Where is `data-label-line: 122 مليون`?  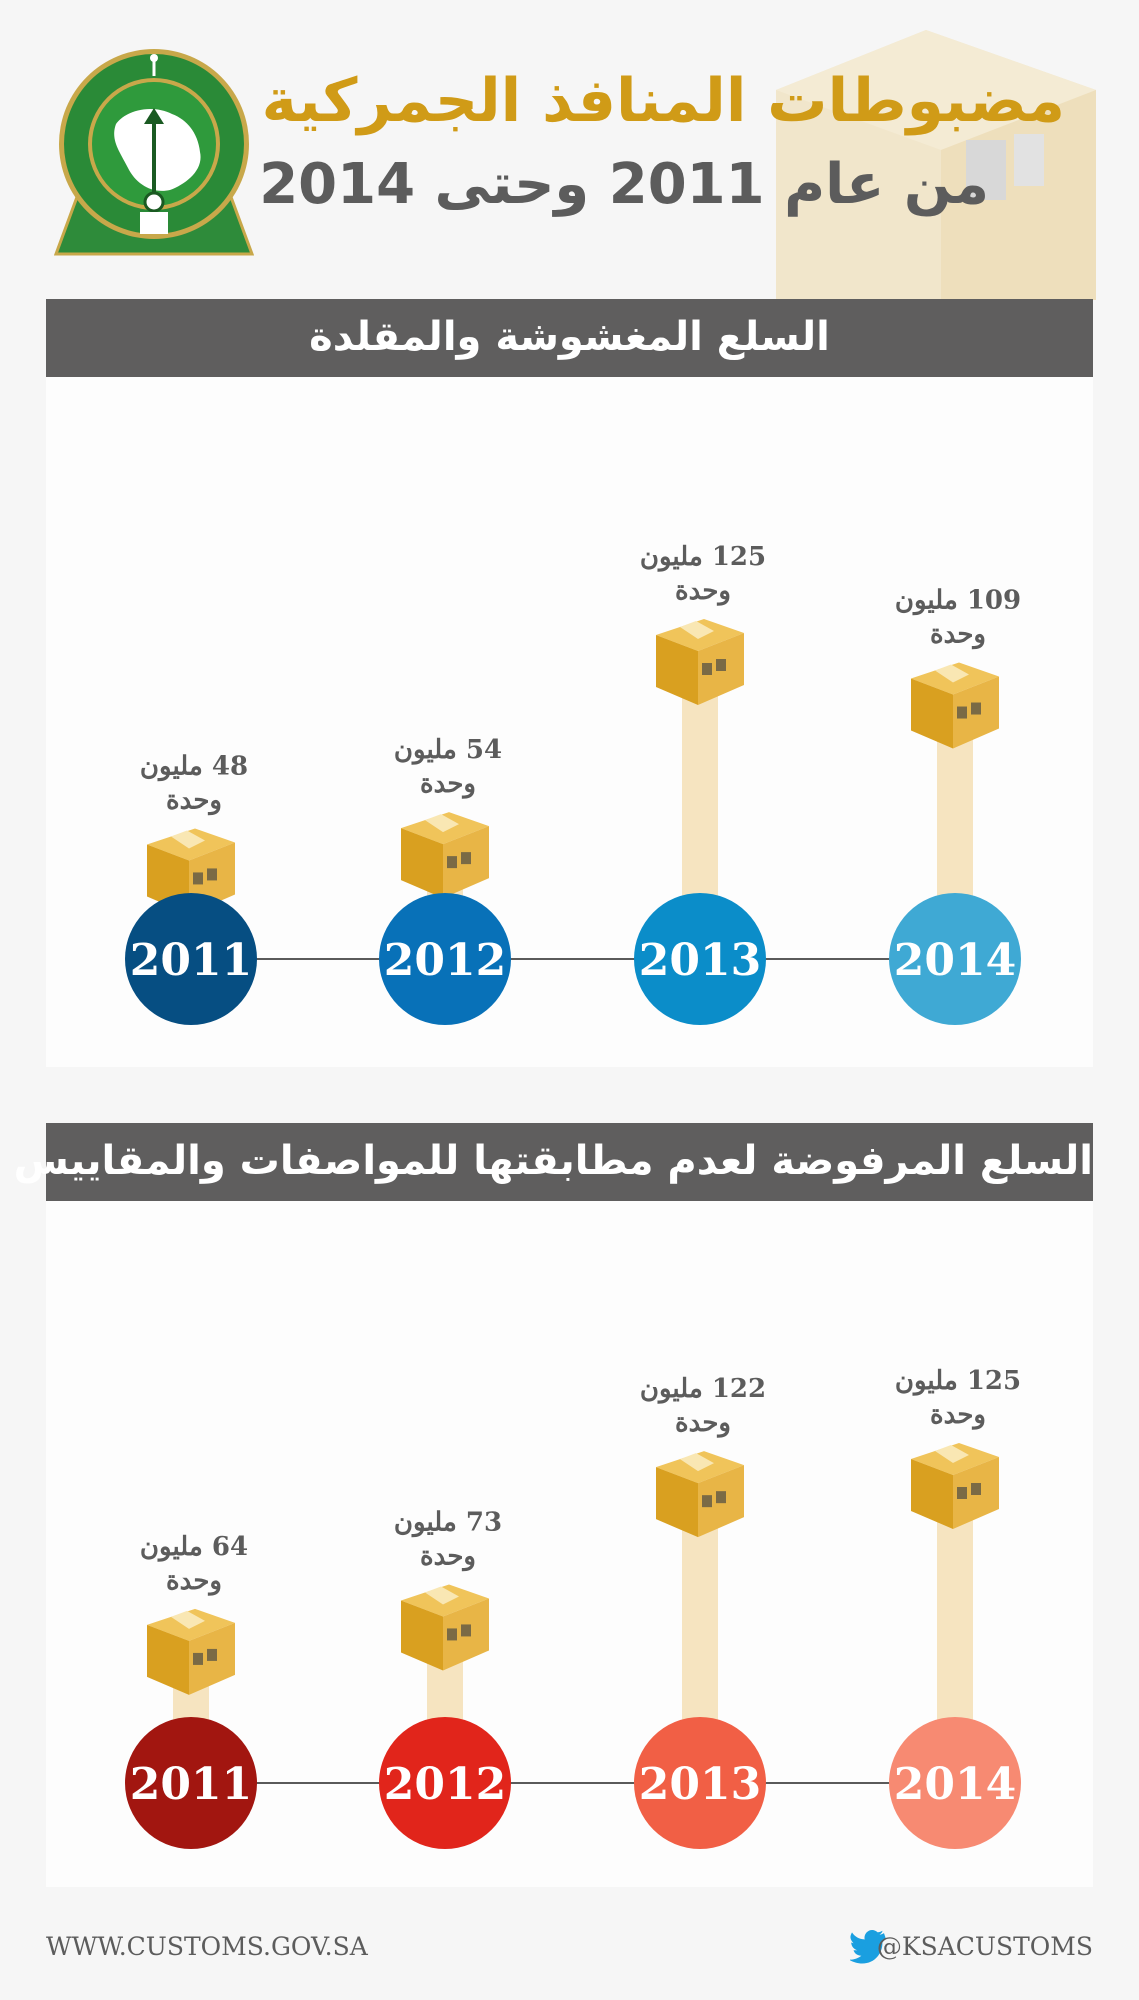 data-label-line: 122 مليون is located at coordinates (703, 1389).